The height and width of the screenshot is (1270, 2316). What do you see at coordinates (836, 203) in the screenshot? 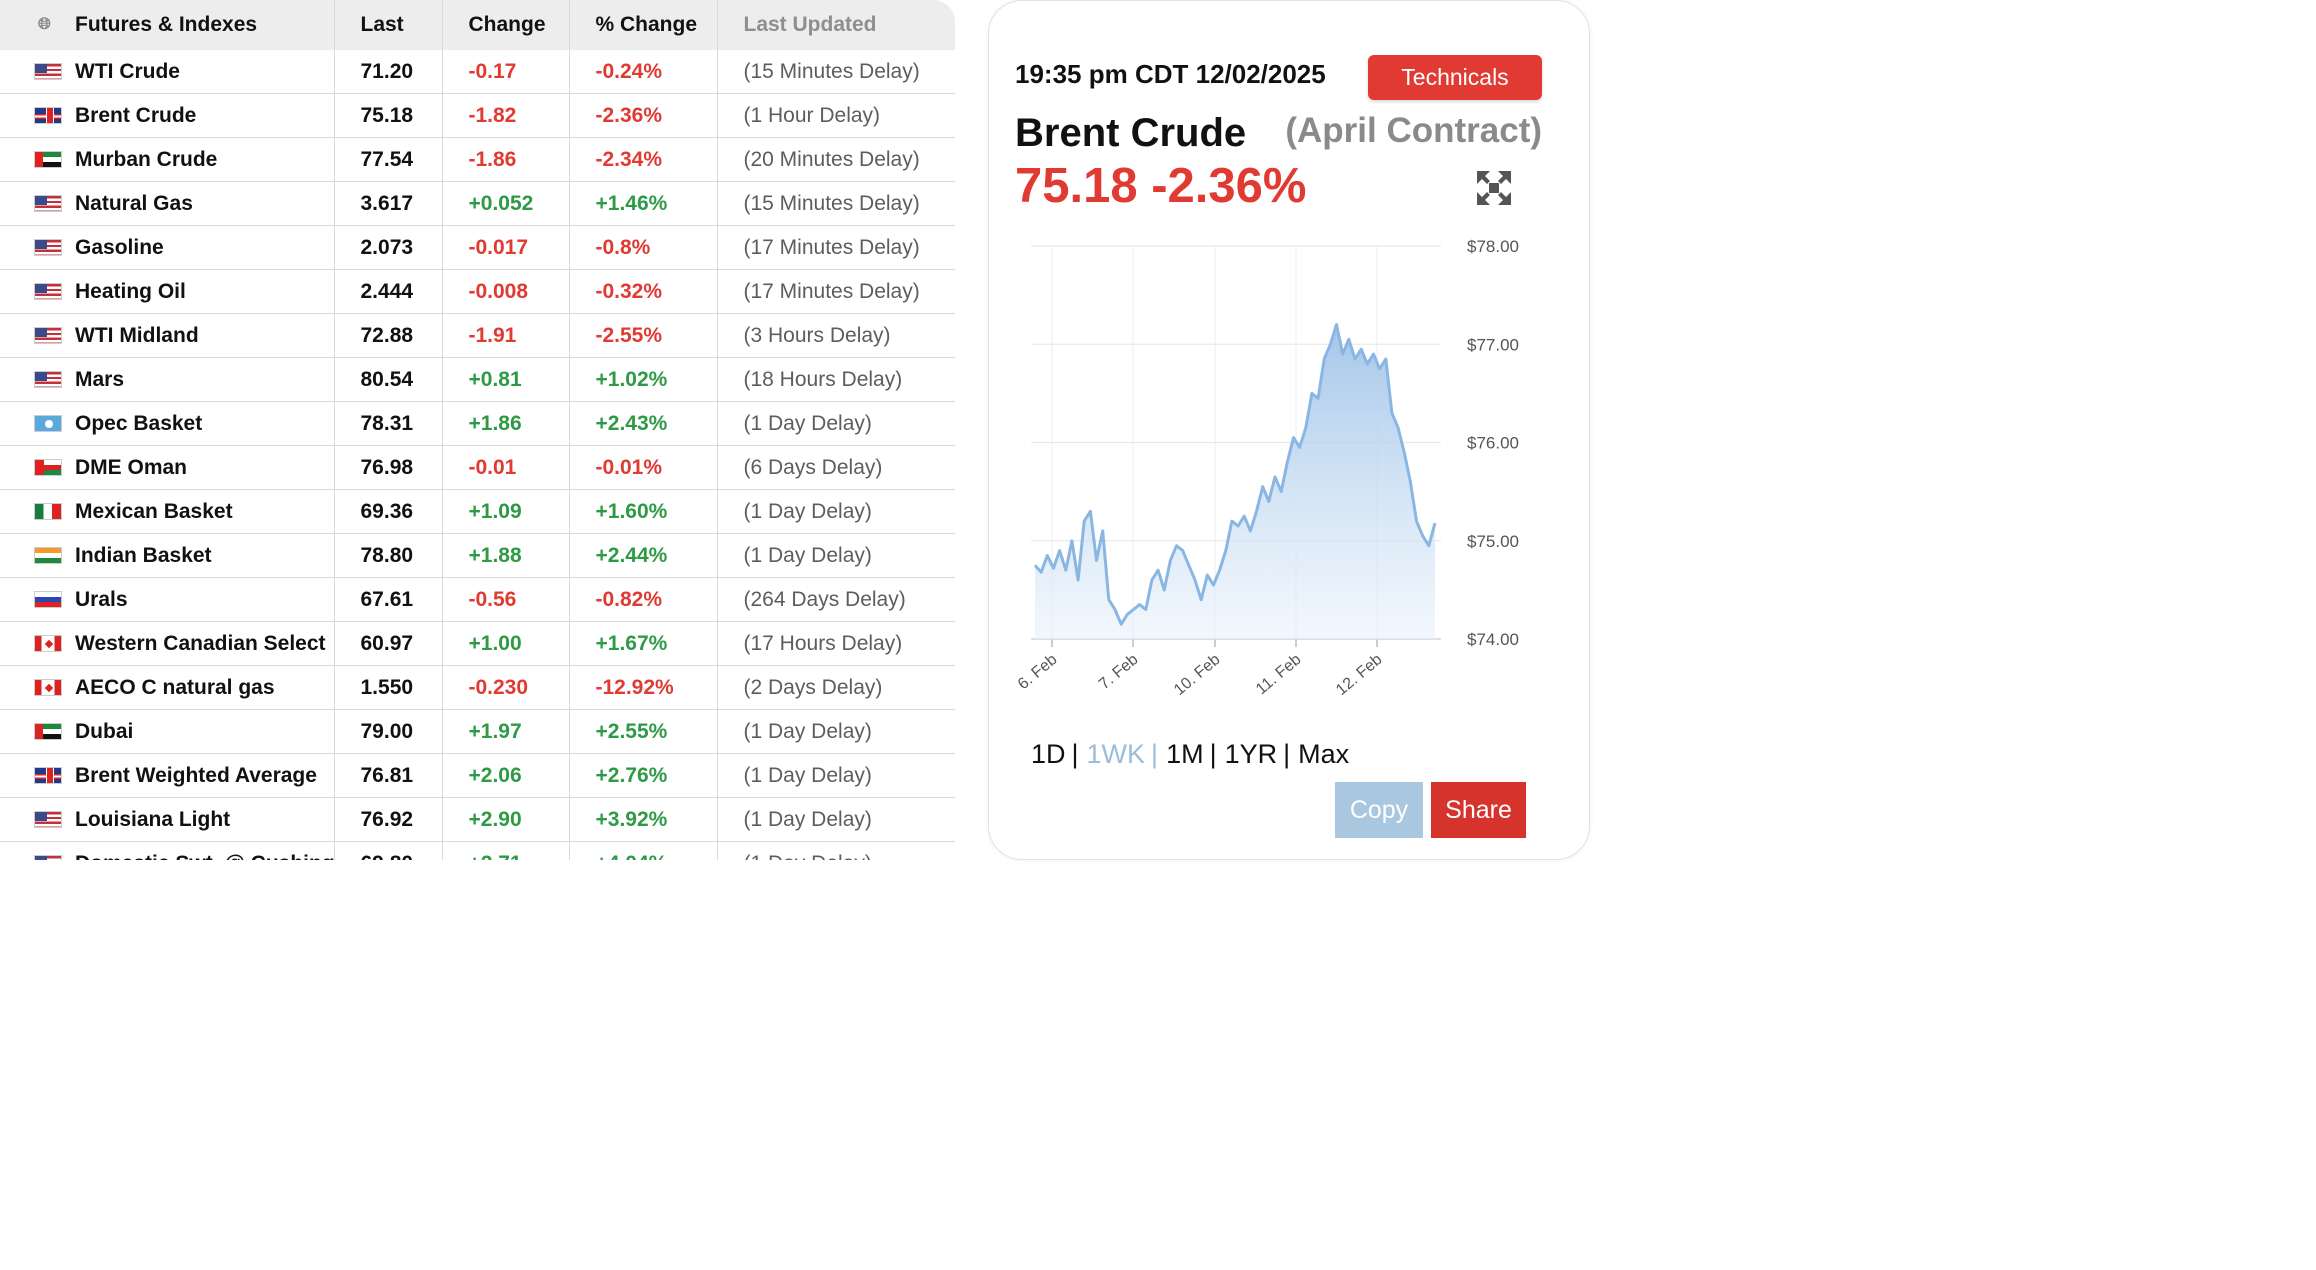
I see `row-last-updated: (15 Minutes Delay)` at bounding box center [836, 203].